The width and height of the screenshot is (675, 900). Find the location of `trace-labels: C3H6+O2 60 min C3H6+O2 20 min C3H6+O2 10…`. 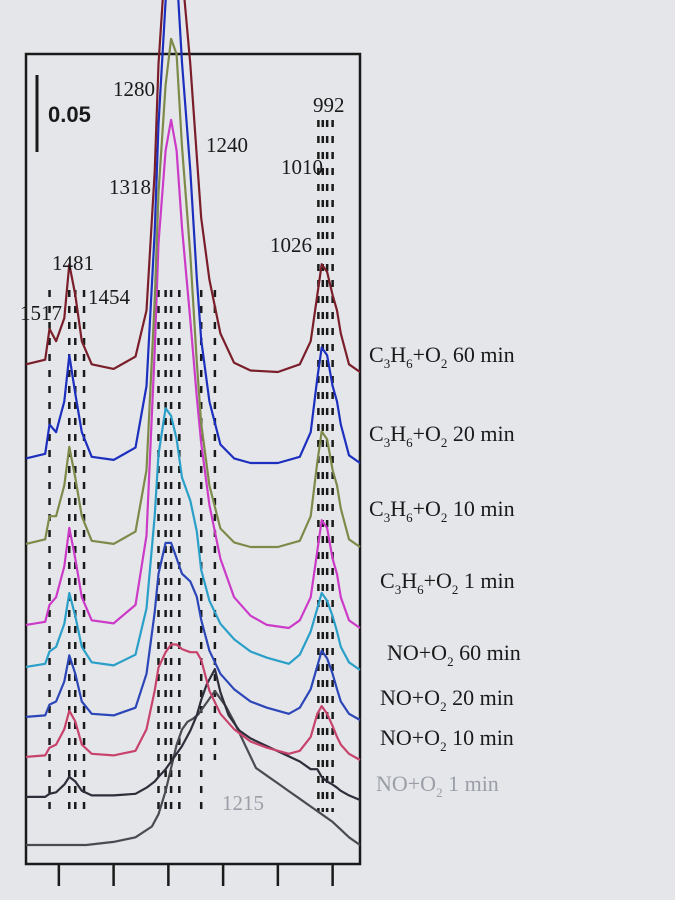

trace-labels: C3H6+O2 60 min C3H6+O2 20 min C3H6+O2 10… is located at coordinates (445, 571).